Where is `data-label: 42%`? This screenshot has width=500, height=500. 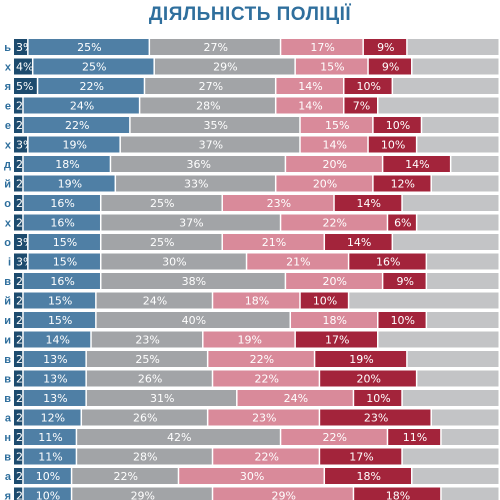
data-label: 42% is located at coordinates (179, 437).